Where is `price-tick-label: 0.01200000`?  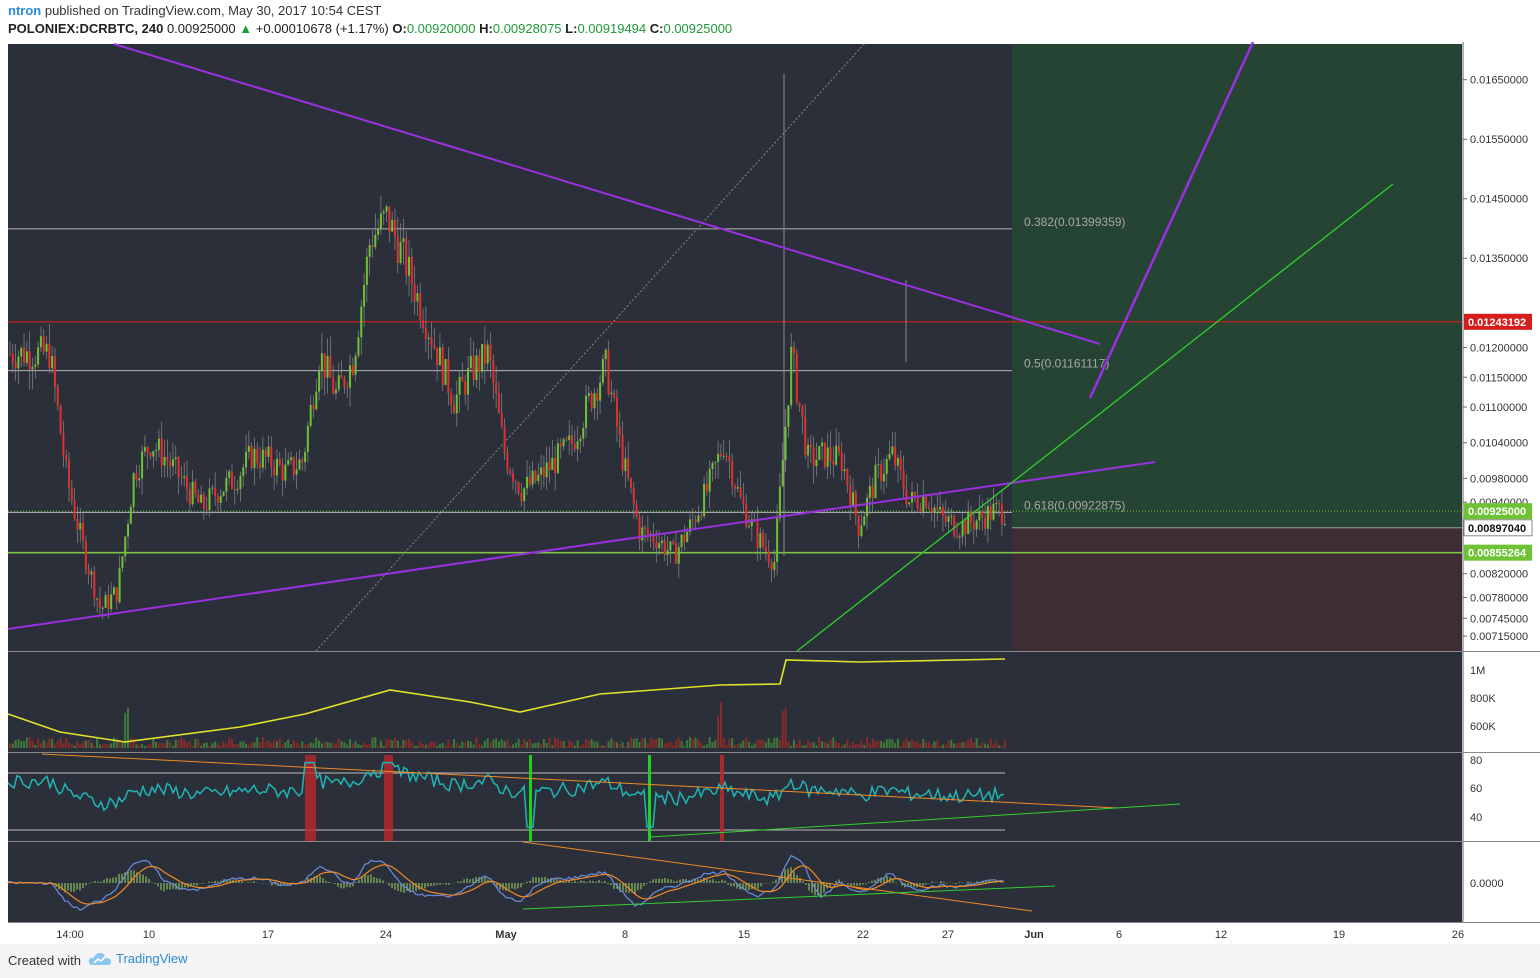
price-tick-label: 0.01200000 is located at coordinates (1499, 349).